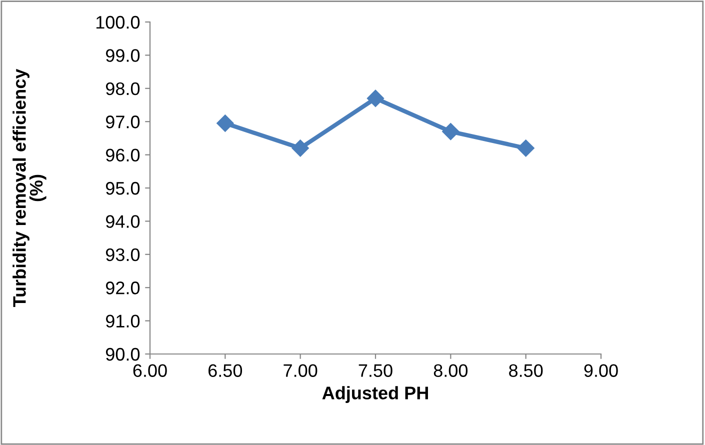  Describe the element at coordinates (123, 155) in the screenshot. I see `y-tick-label: 96.0` at that location.